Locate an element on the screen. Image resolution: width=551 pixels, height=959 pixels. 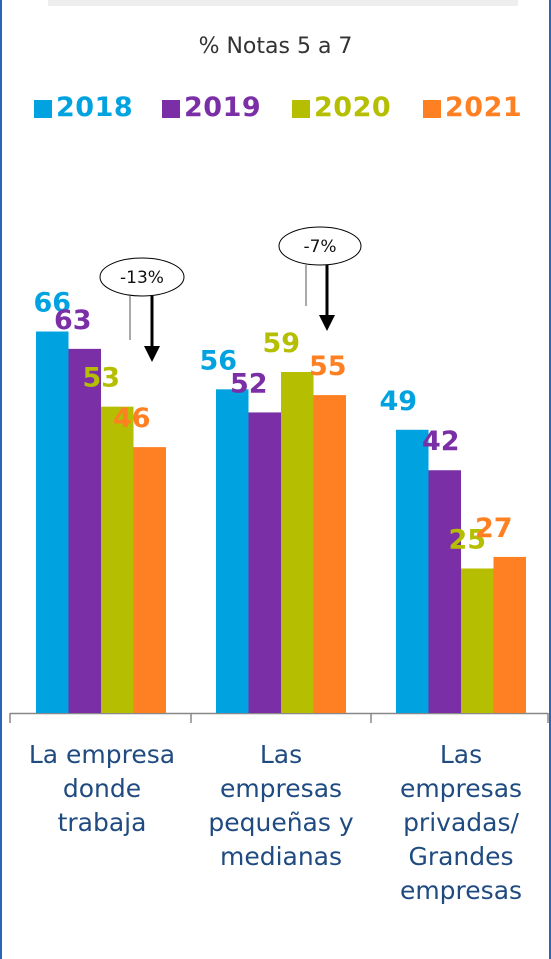
bar-2019-cat0 is located at coordinates (84, 530).